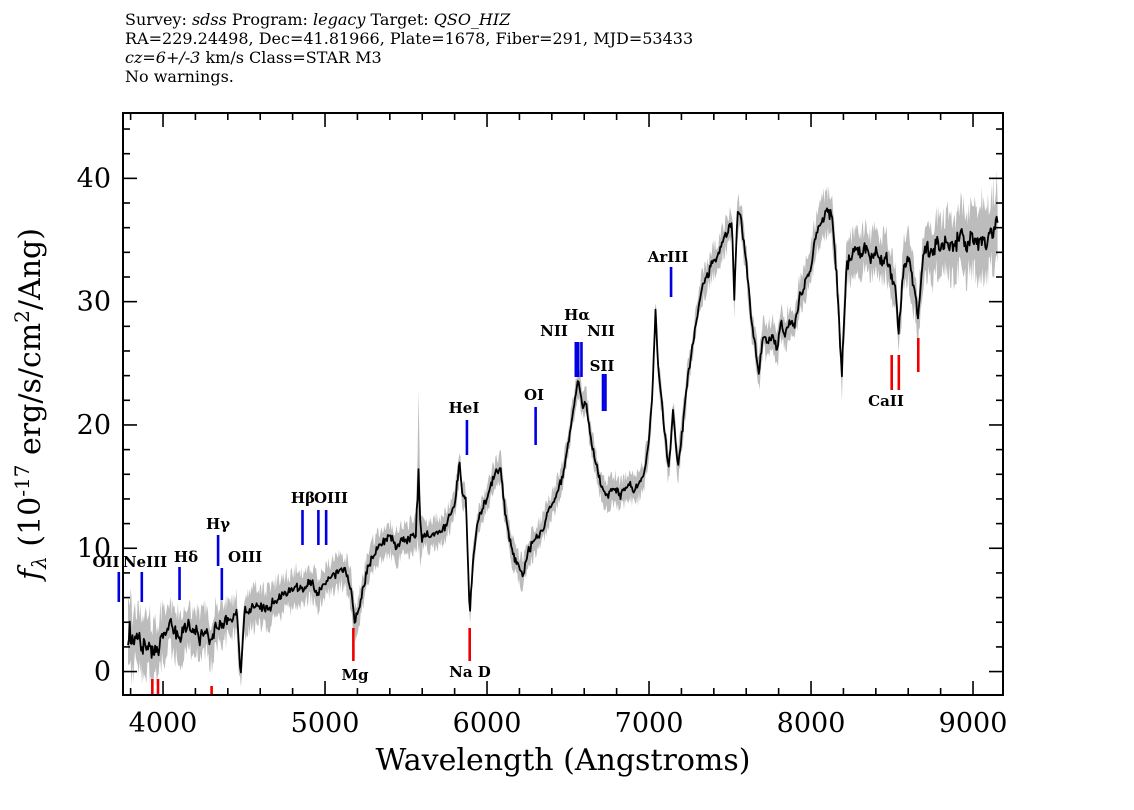  I want to click on y-axis-title: fλ (10-17 erg/s/cm2/Ang), so click(30, 405).